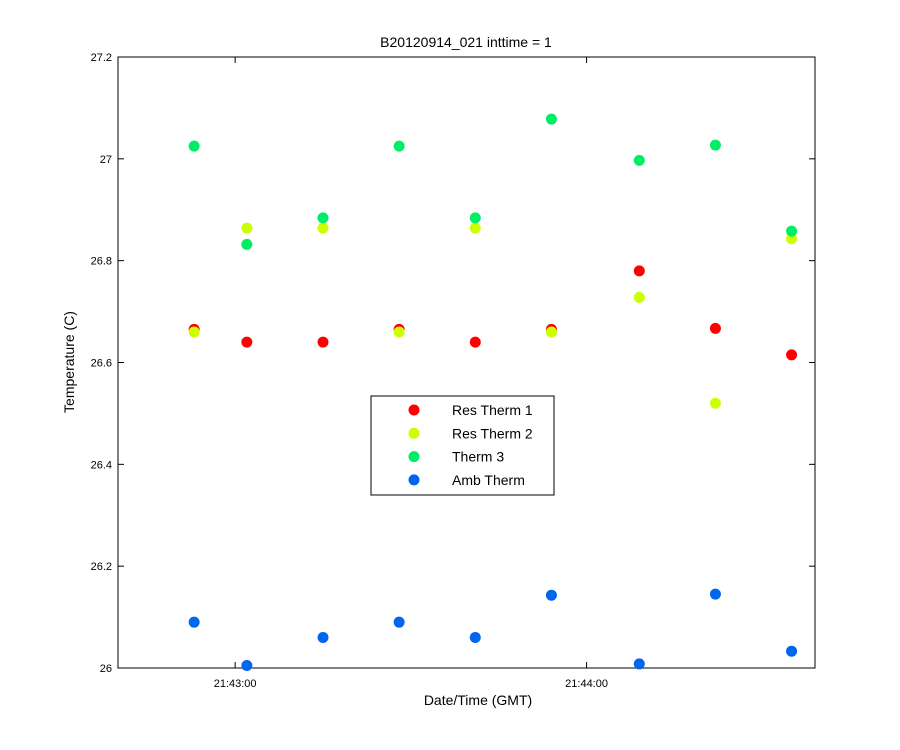 This screenshot has height=750, width=900. Describe the element at coordinates (492, 433) in the screenshot. I see `legend-label-2: Res Therm 2` at that location.